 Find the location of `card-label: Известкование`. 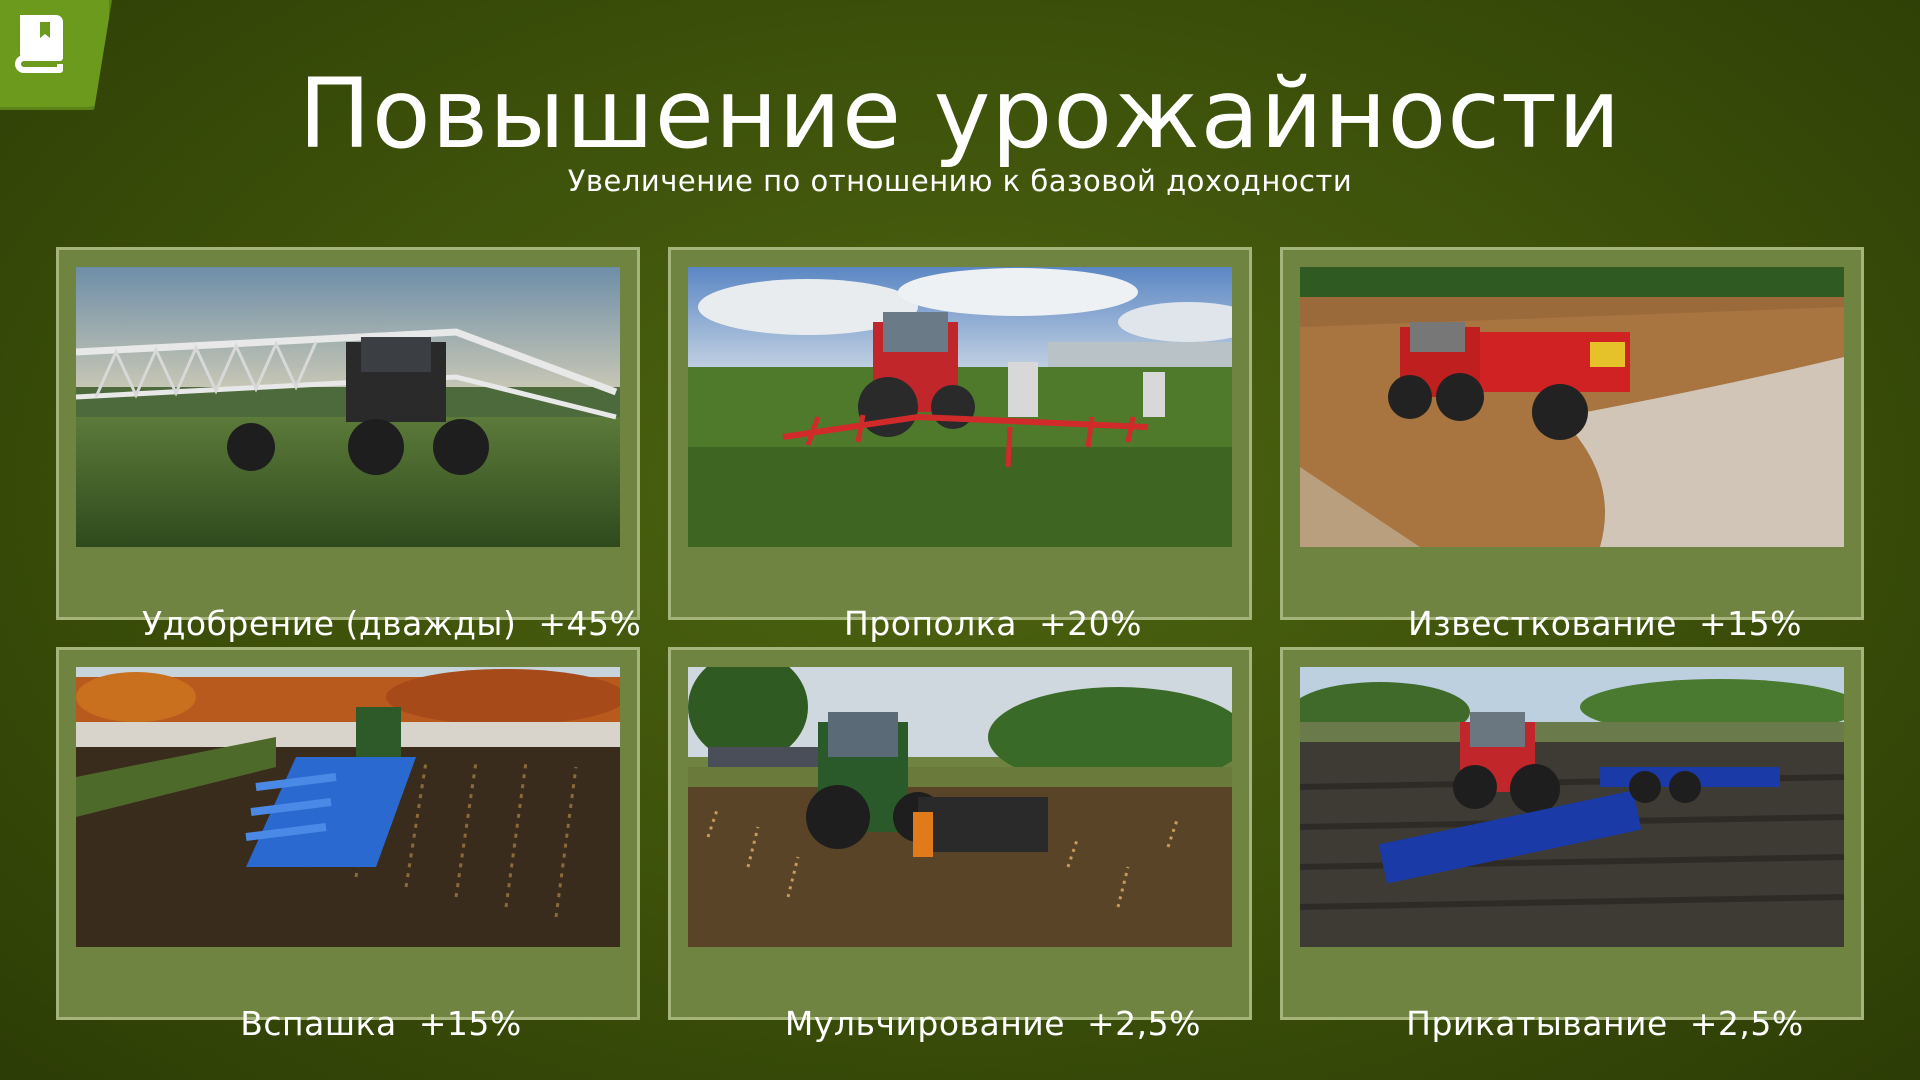

card-label: Известкование is located at coordinates (1542, 623).